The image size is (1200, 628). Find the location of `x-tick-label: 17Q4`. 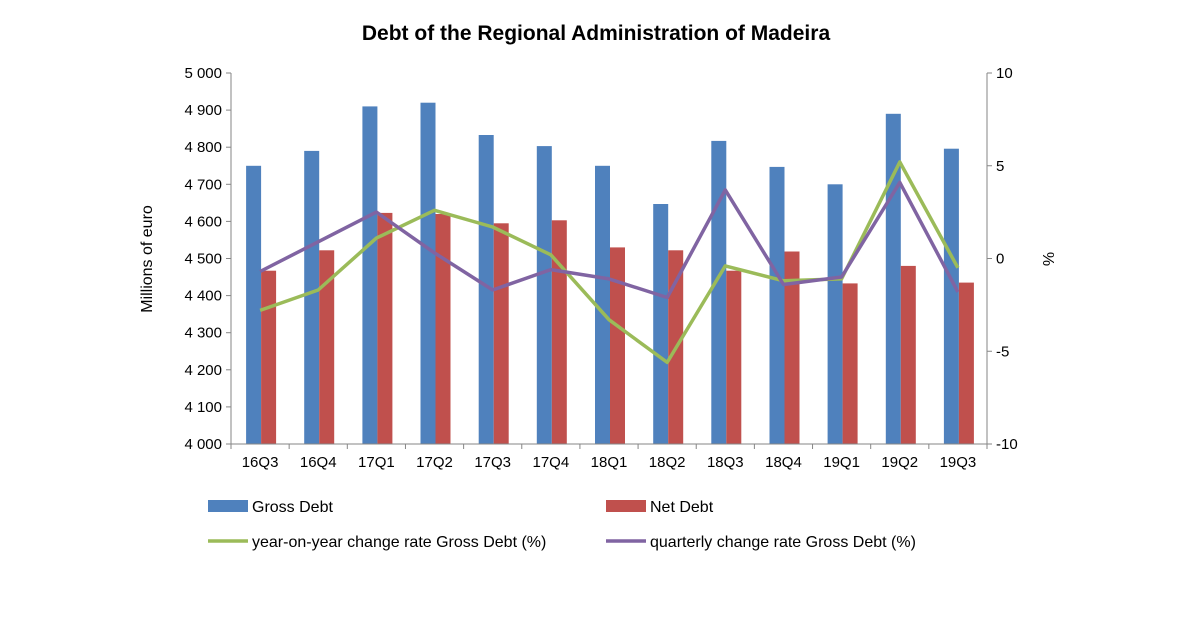

x-tick-label: 17Q4 is located at coordinates (550, 462).